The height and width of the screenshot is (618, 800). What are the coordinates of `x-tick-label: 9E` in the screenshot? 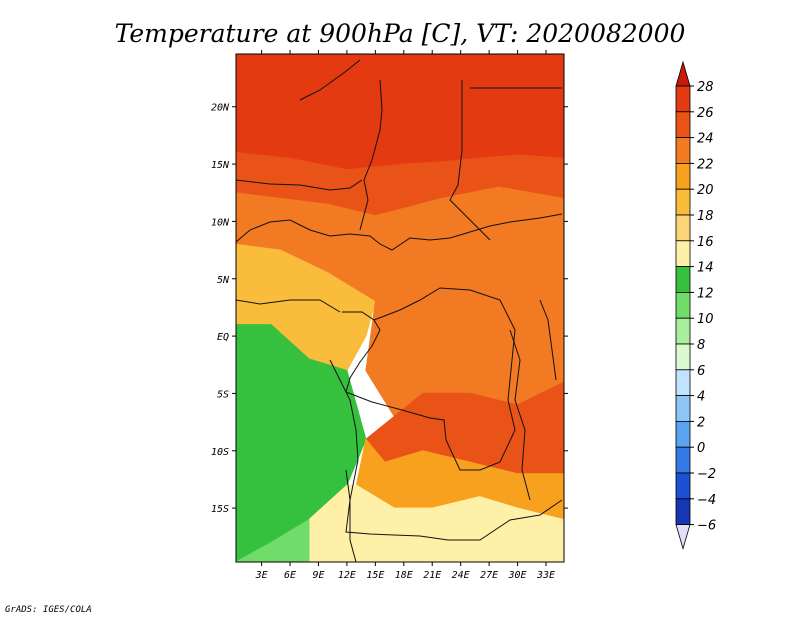 It's located at (318, 575).